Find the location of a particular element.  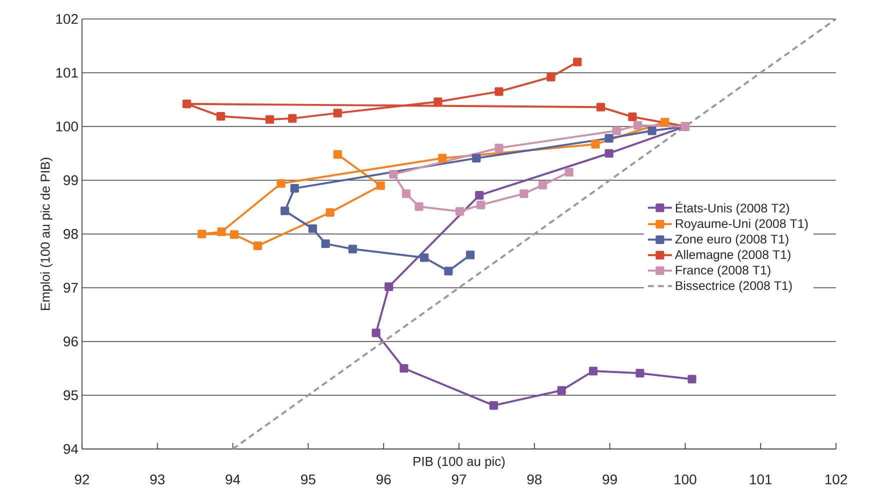

legend-label: Zone euro (2008 T1) is located at coordinates (731, 240).